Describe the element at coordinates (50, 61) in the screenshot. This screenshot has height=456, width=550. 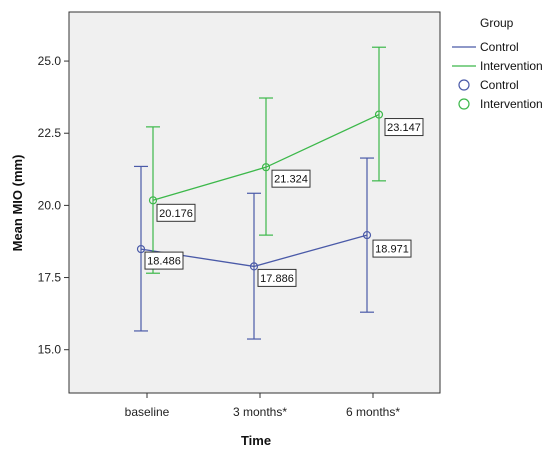
I see `y-tick-label: 25.0` at that location.